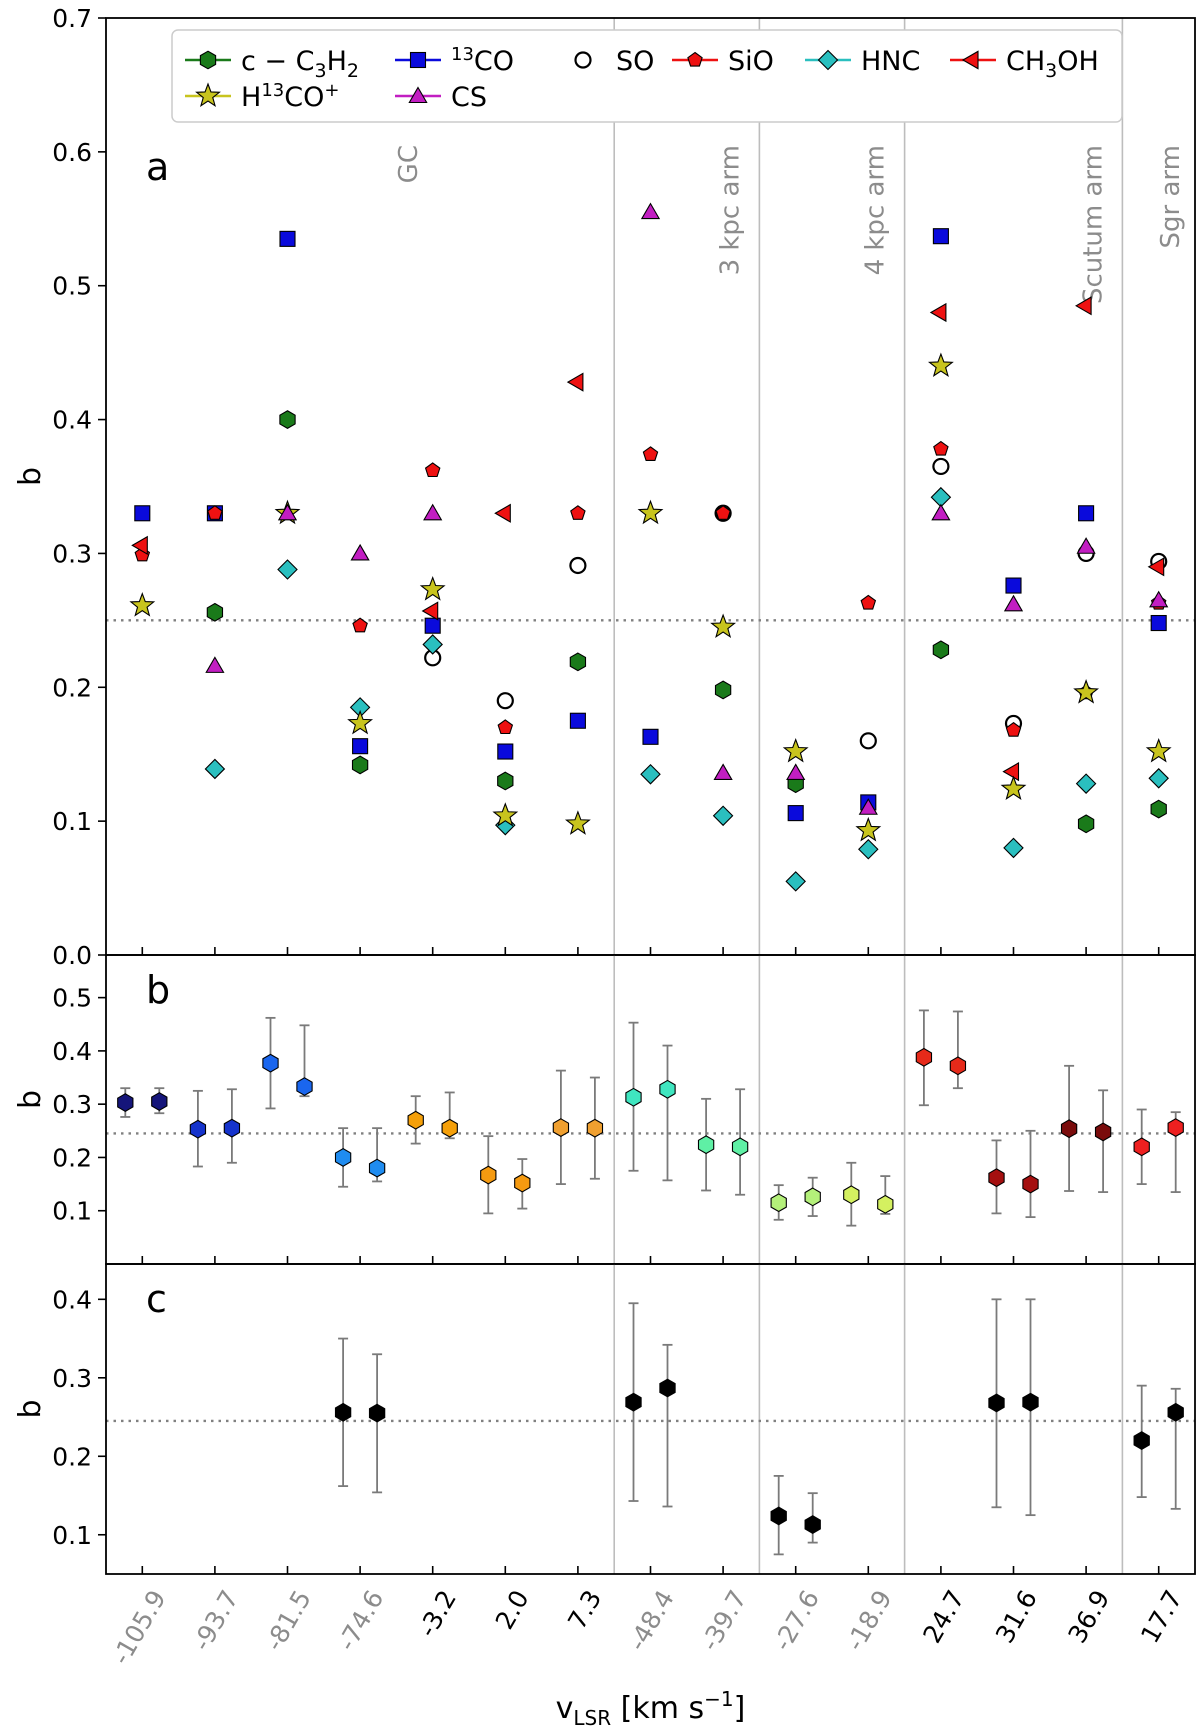 The width and height of the screenshot is (1200, 1734). What do you see at coordinates (862, 61) in the screenshot?
I see `legend-entry-hnc: HNC` at bounding box center [862, 61].